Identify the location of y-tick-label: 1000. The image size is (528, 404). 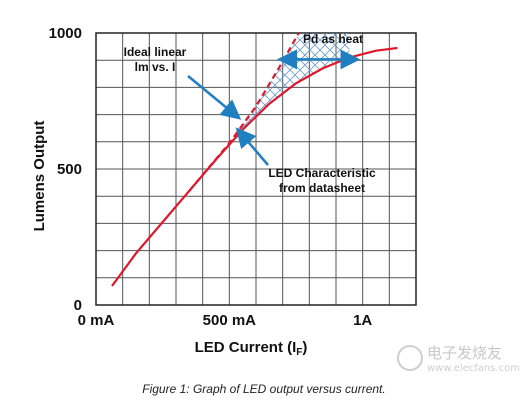
(65, 33).